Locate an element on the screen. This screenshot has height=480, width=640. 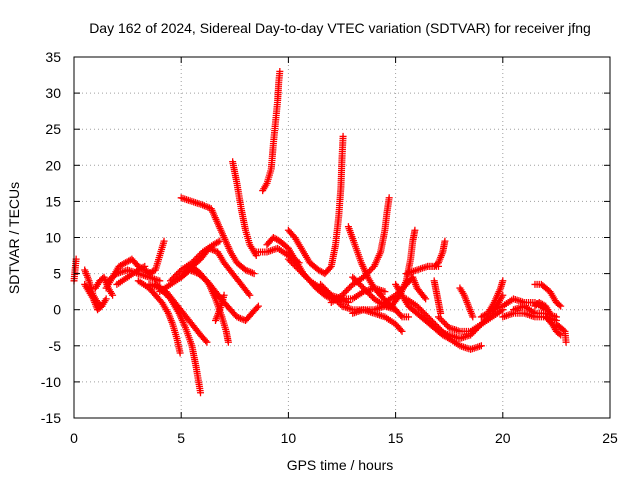
x-tick-label: 5 is located at coordinates (181, 438).